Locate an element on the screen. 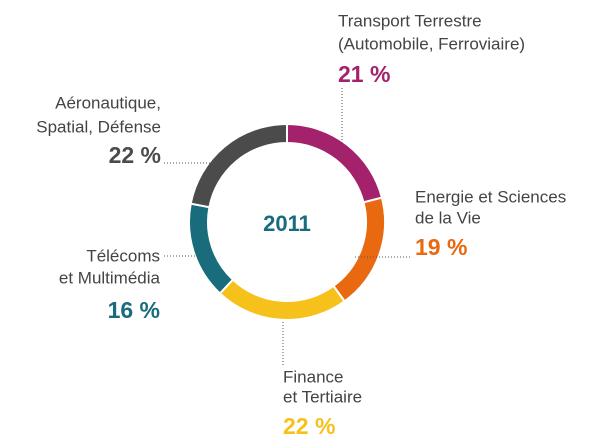 The height and width of the screenshot is (435, 598). center-label: 2011 is located at coordinates (287, 223).